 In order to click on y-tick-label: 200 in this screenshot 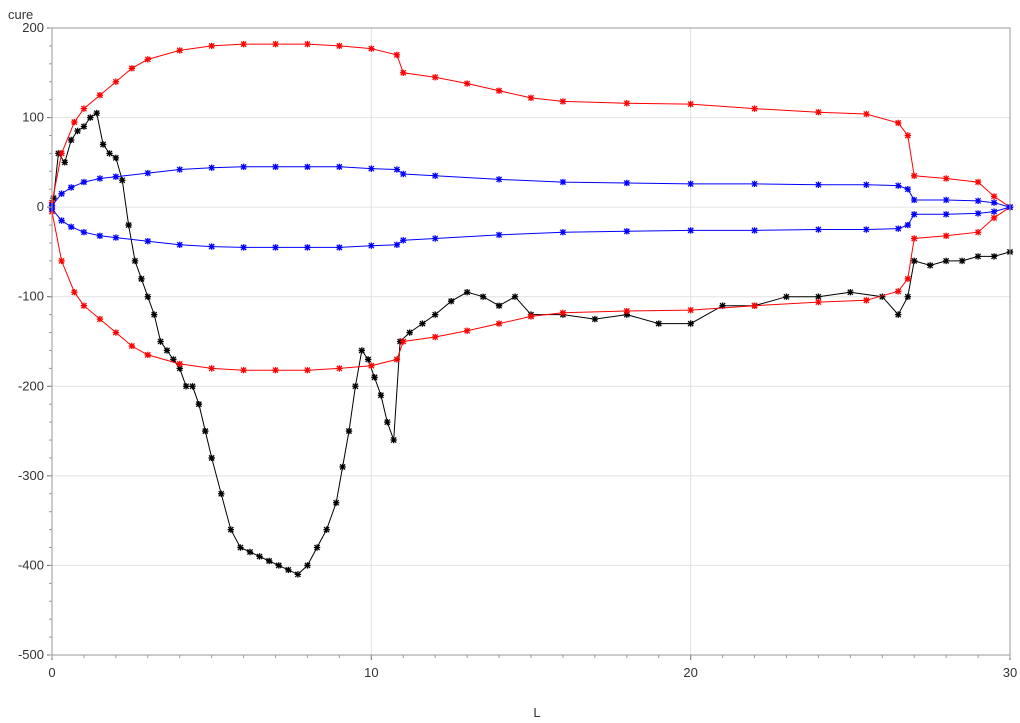, I will do `click(33, 27)`.